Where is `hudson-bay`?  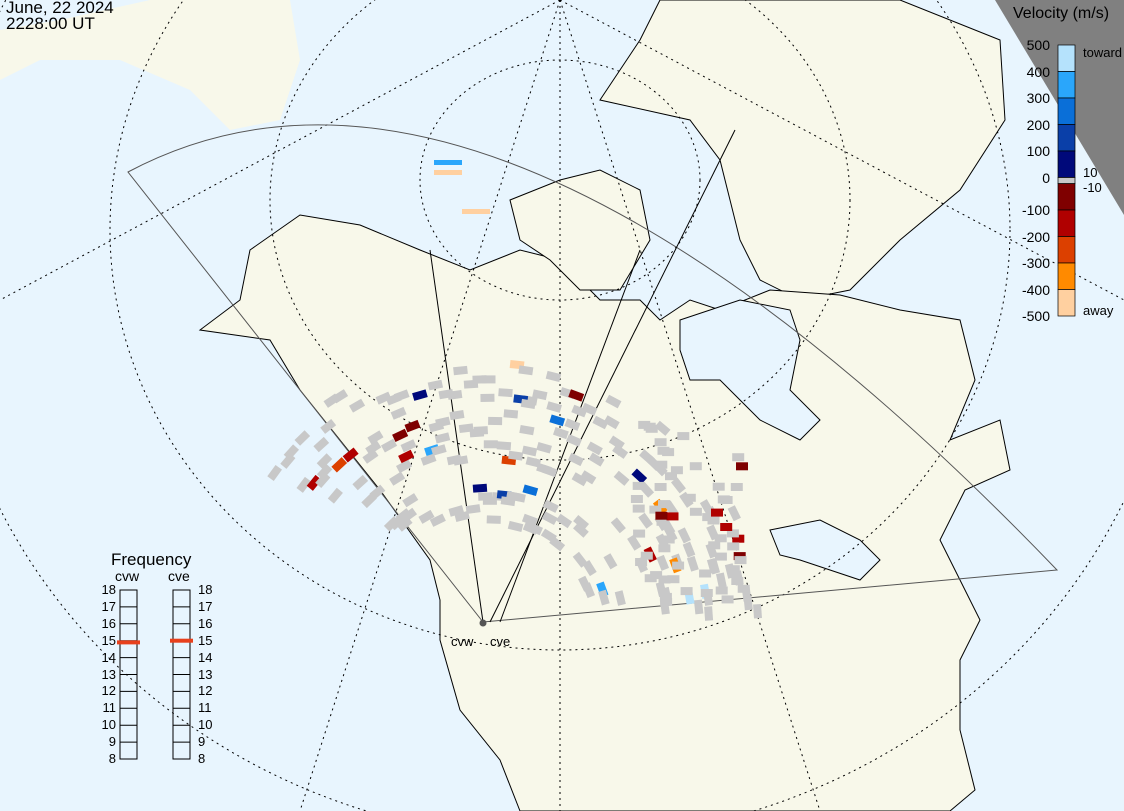
hudson-bay is located at coordinates (750, 370).